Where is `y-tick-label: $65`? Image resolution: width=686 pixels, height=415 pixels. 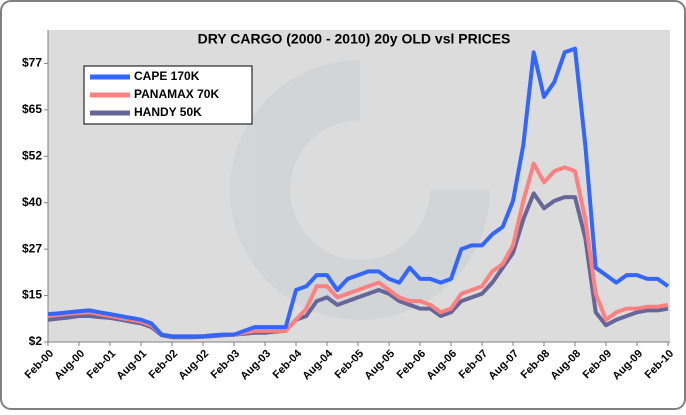
y-tick-label: $65 is located at coordinates (32, 109).